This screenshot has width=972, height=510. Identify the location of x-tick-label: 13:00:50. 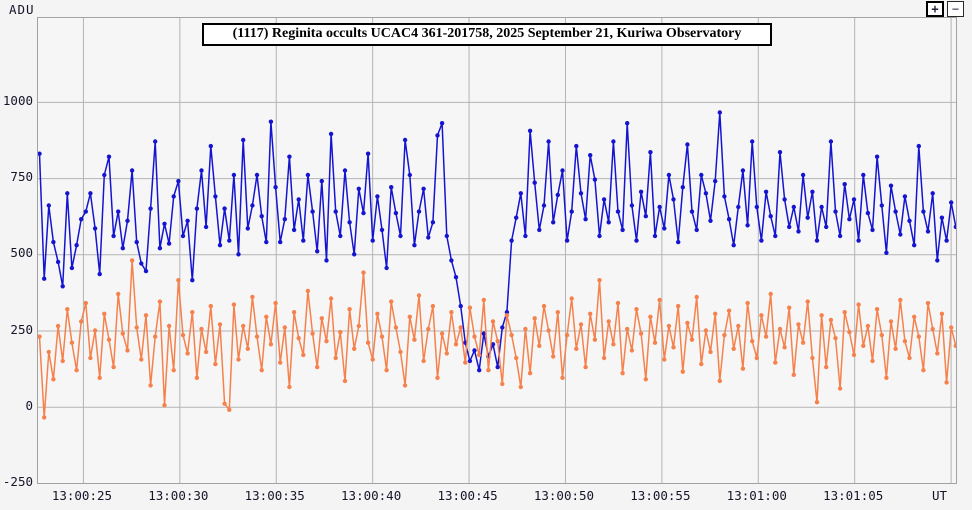
(564, 495).